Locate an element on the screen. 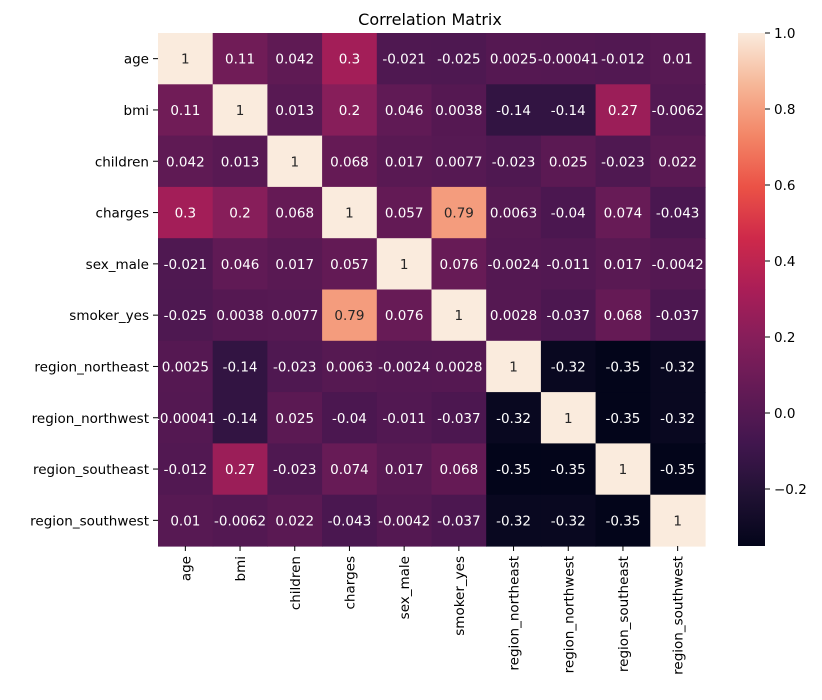  cell-value-label: 0.0025 is located at coordinates (513, 60).